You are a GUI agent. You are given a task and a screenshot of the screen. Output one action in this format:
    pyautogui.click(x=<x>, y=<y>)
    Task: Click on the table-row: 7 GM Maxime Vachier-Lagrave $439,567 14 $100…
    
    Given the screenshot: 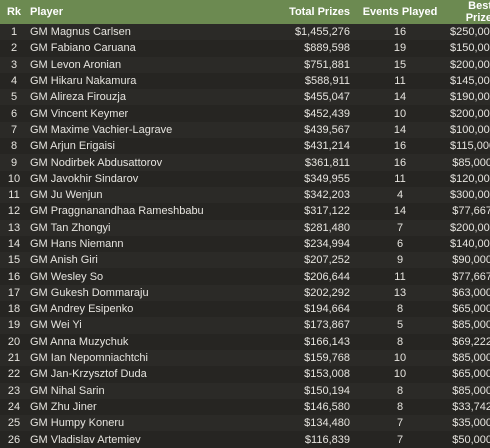 What is the action you would take?
    pyautogui.click(x=245, y=130)
    